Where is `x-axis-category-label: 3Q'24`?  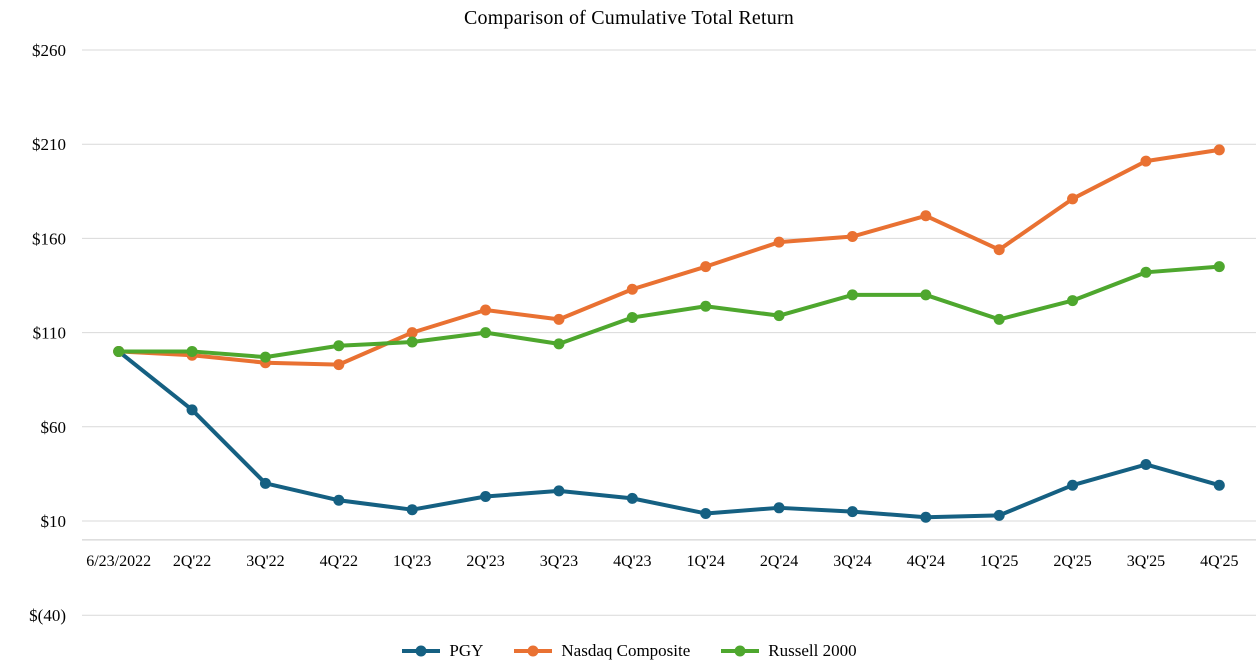 x-axis-category-label: 3Q'24 is located at coordinates (852, 561).